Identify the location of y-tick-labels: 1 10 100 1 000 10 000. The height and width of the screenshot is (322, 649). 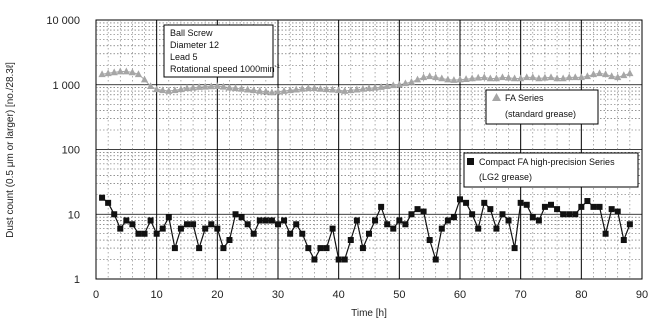
(63, 150).